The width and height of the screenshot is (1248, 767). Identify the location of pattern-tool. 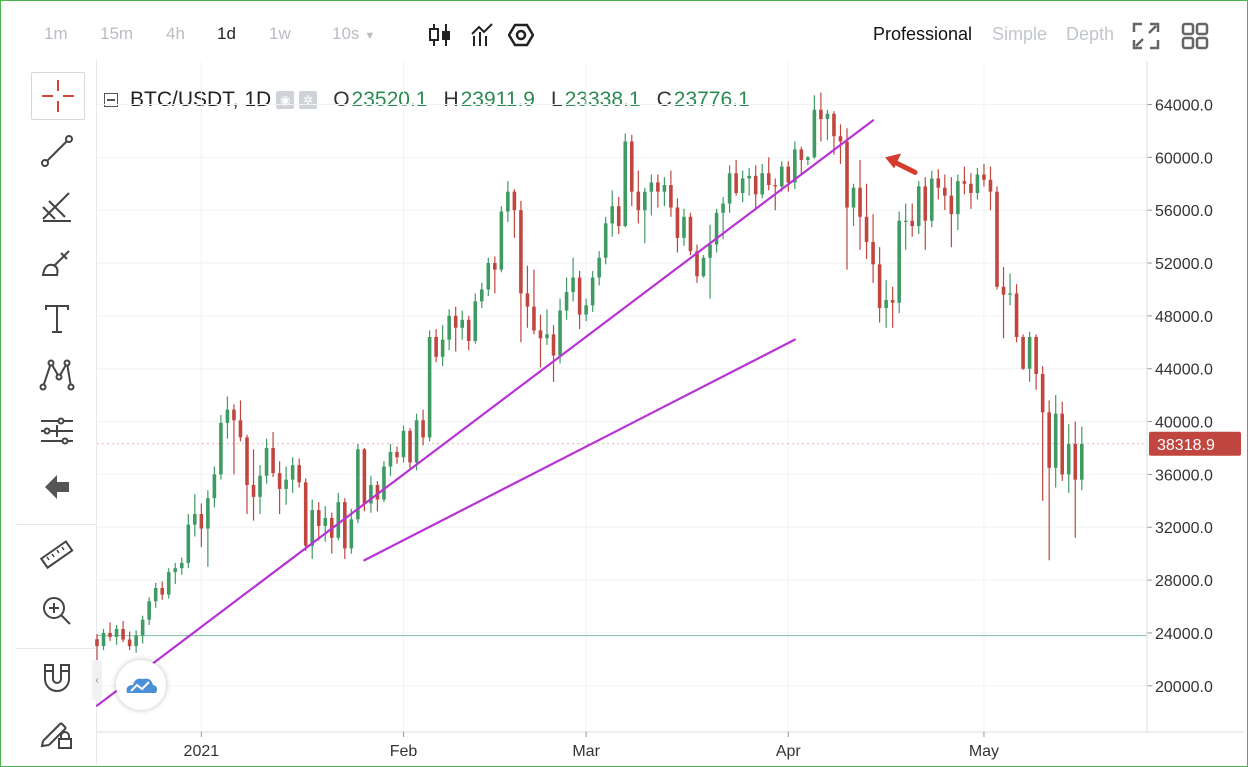
(57, 375).